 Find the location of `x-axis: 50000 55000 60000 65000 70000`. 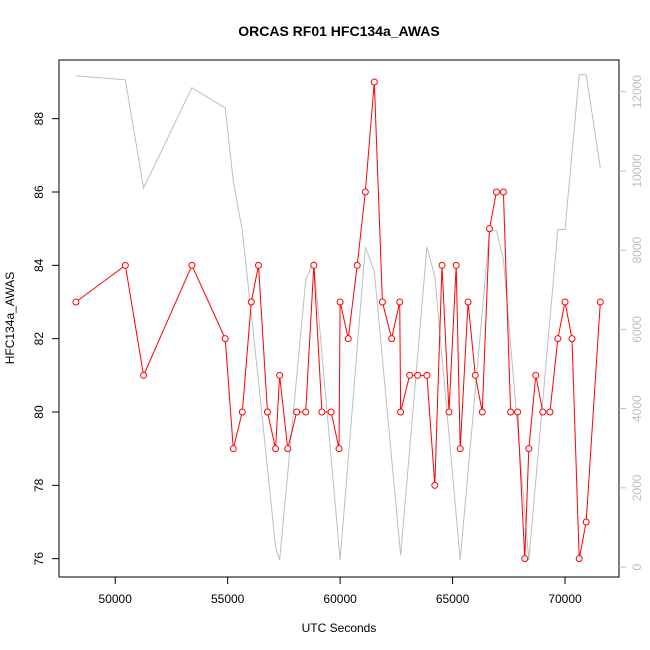

x-axis: 50000 55000 60000 65000 70000 is located at coordinates (340, 591).